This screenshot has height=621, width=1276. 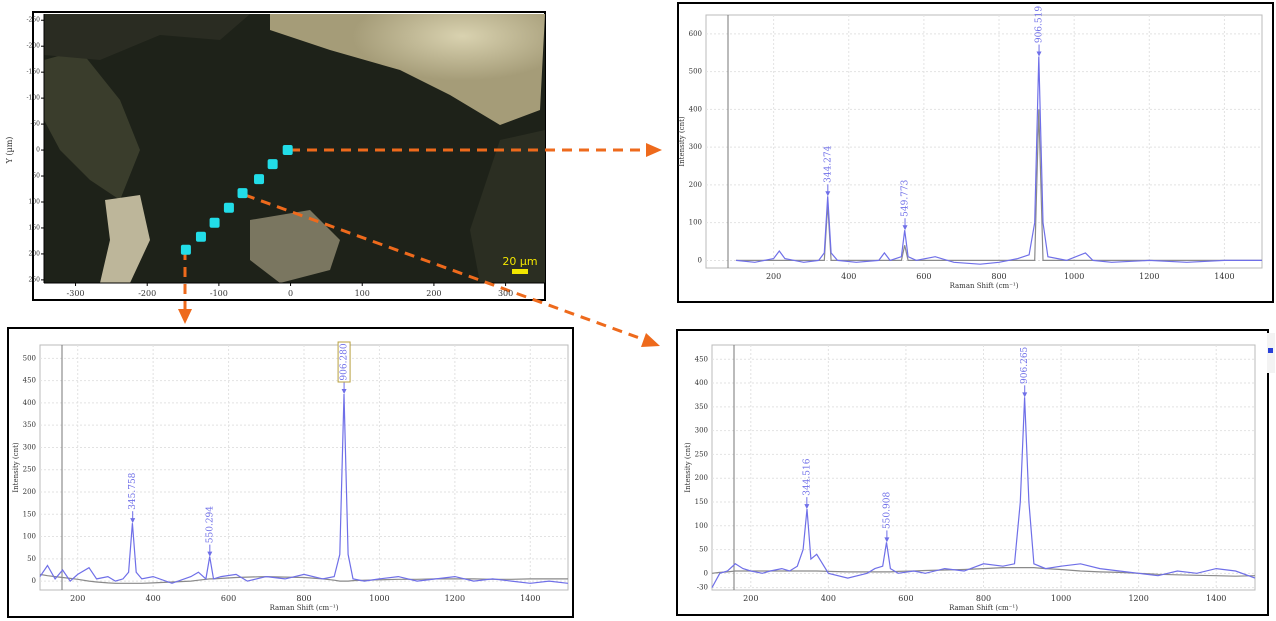 I want to click on scale-bar, so click(x=520, y=271).